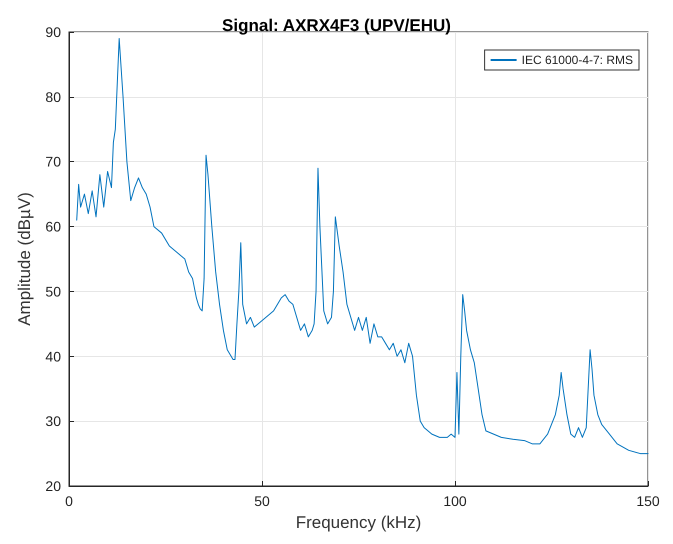  What do you see at coordinates (53, 32) in the screenshot?
I see `y-tick-label: 90` at bounding box center [53, 32].